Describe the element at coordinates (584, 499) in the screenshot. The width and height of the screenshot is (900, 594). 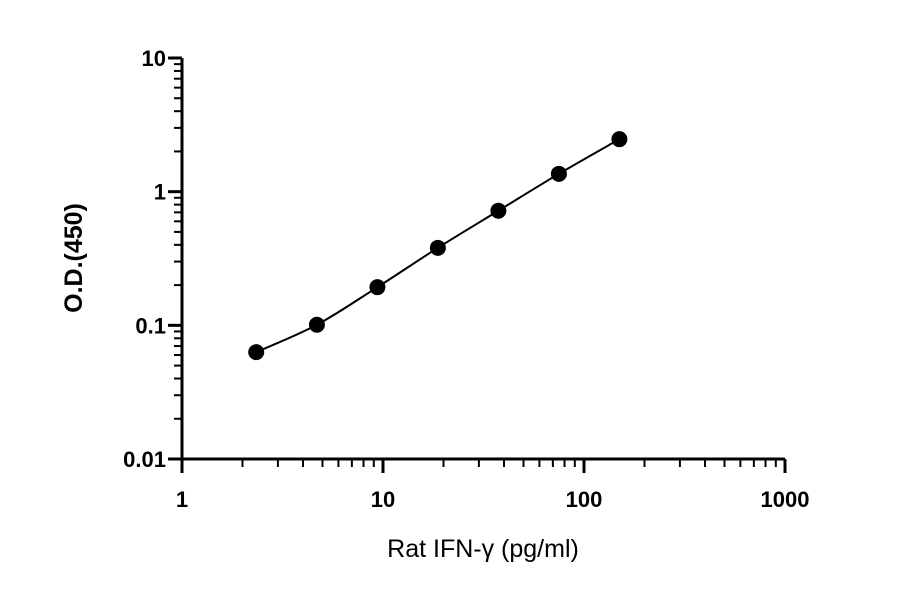
I see `x-tick-label: 100` at that location.